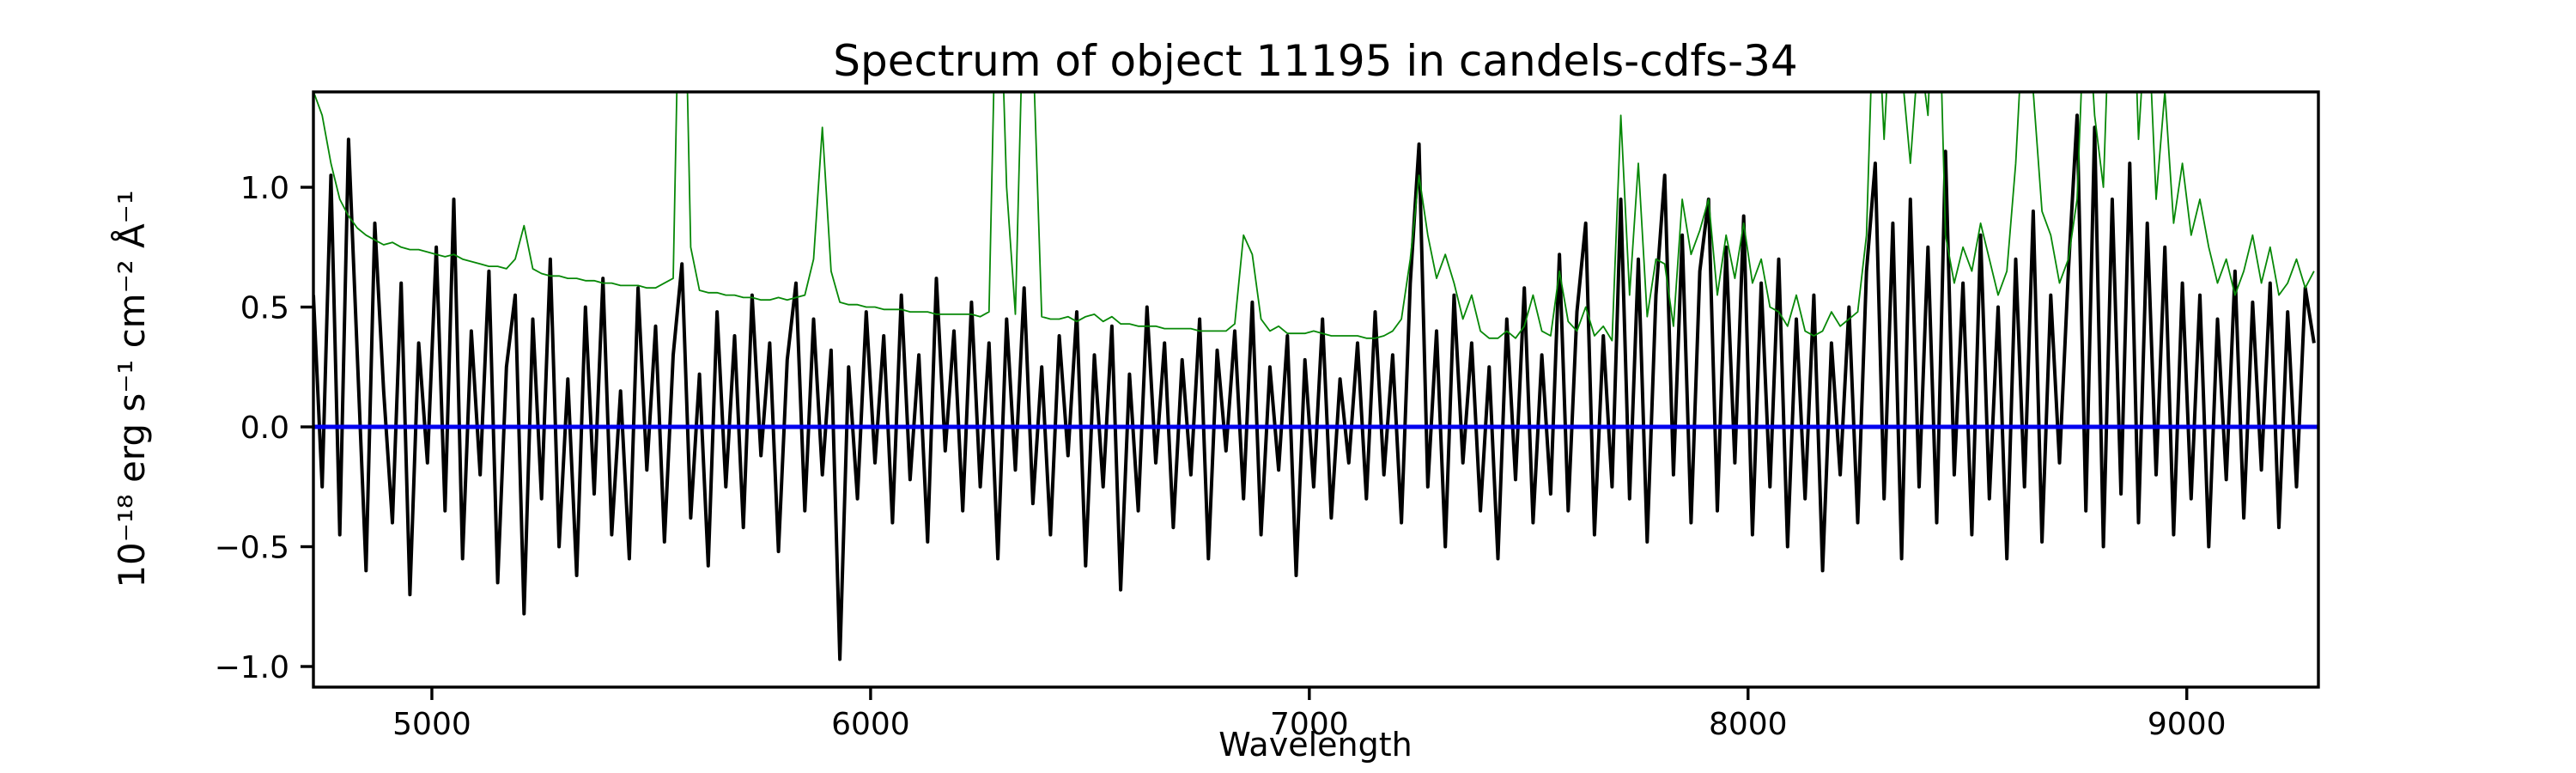  Describe the element at coordinates (252, 548) in the screenshot. I see `y-tick-label: −0.5` at that location.